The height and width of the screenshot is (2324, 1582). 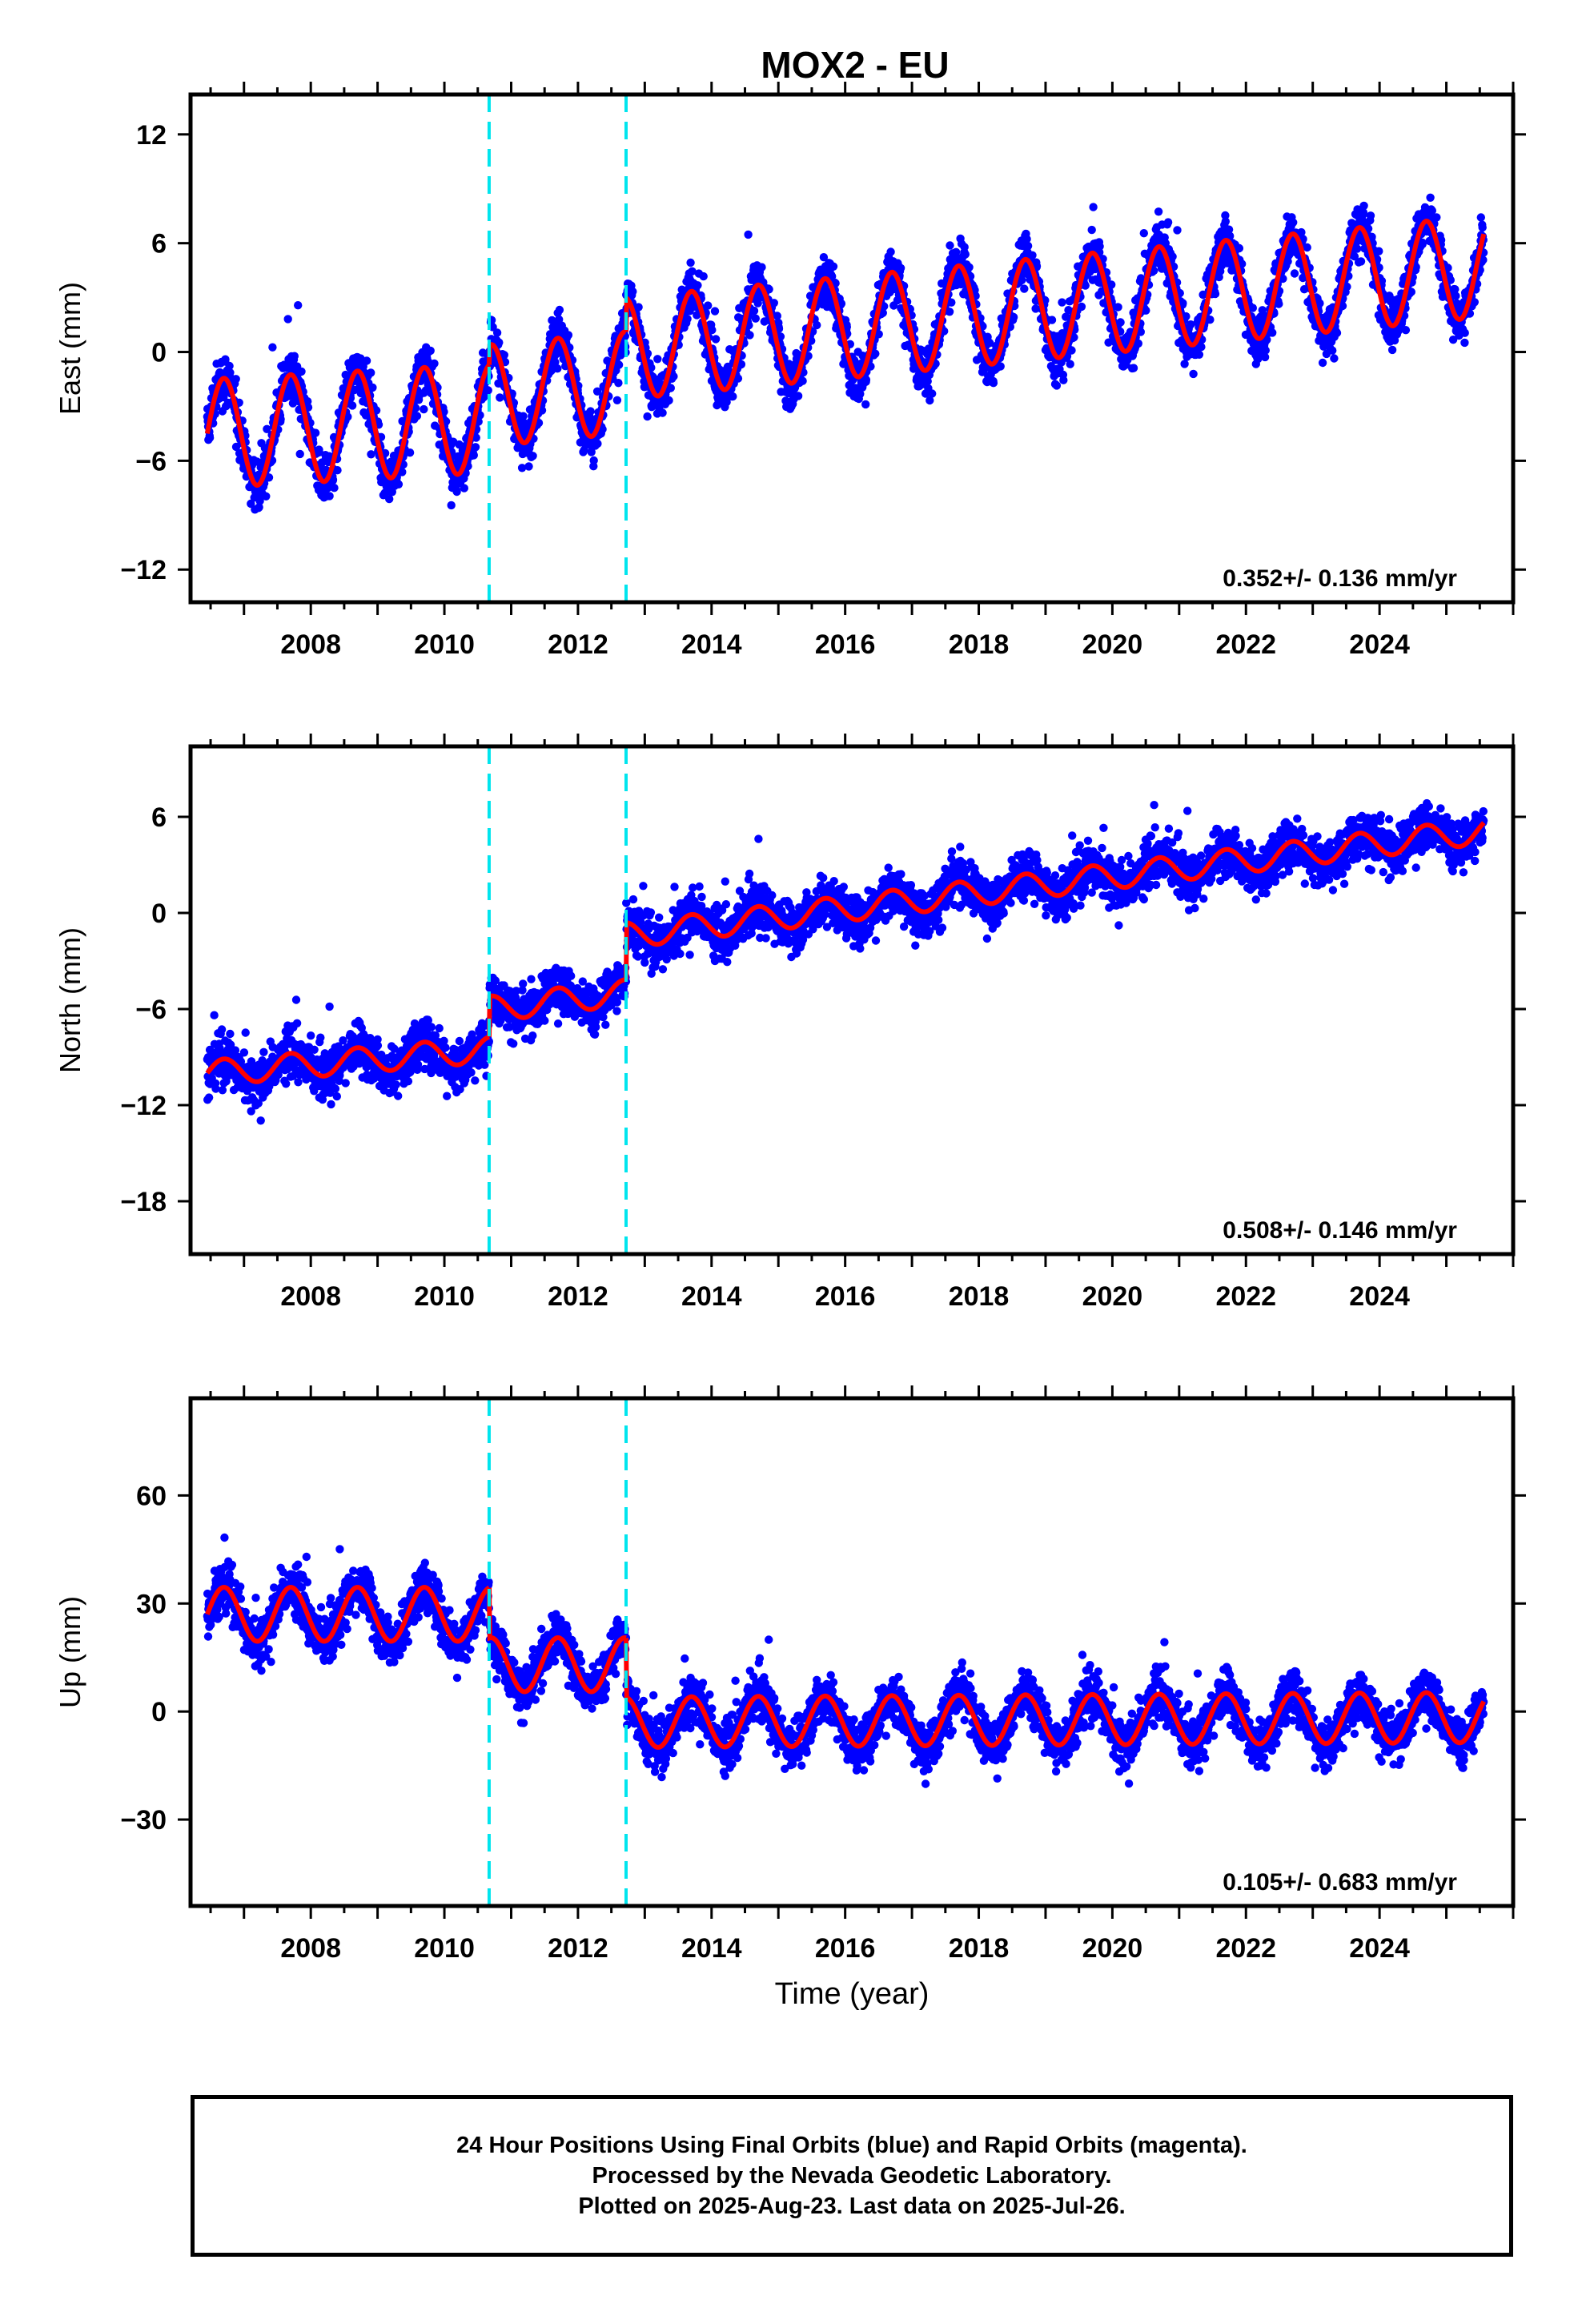 What do you see at coordinates (1246, 644) in the screenshot?
I see `x-tick-label: 2022` at bounding box center [1246, 644].